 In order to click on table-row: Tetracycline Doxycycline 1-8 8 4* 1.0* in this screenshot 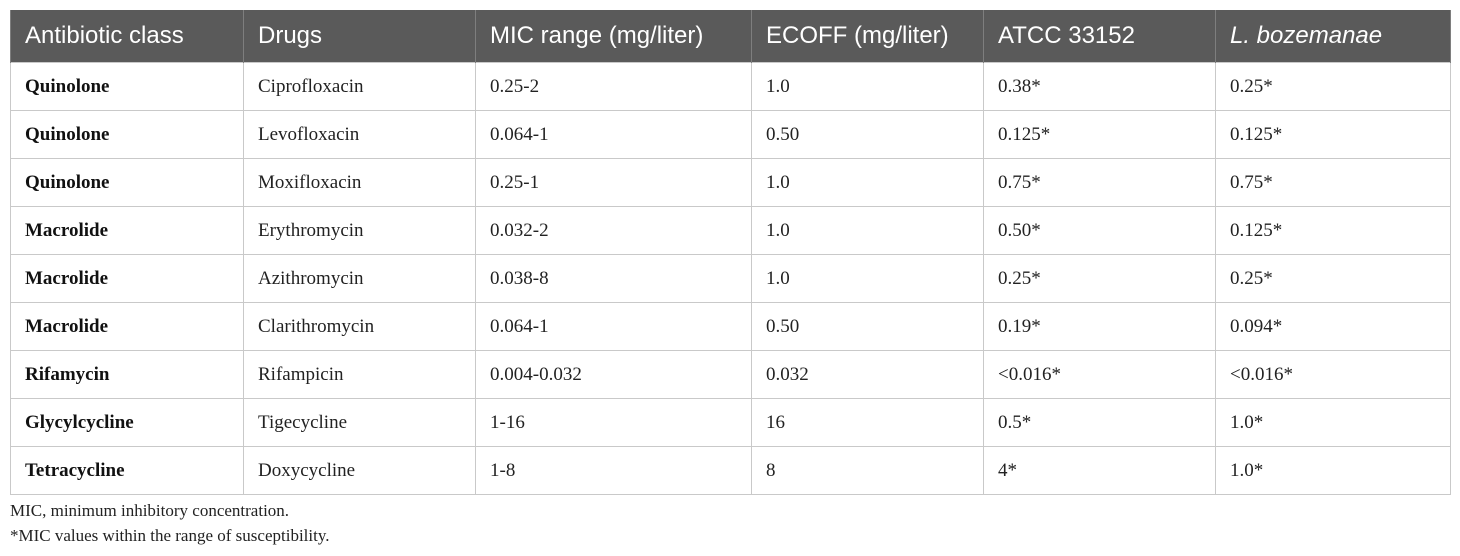, I will do `click(730, 470)`.